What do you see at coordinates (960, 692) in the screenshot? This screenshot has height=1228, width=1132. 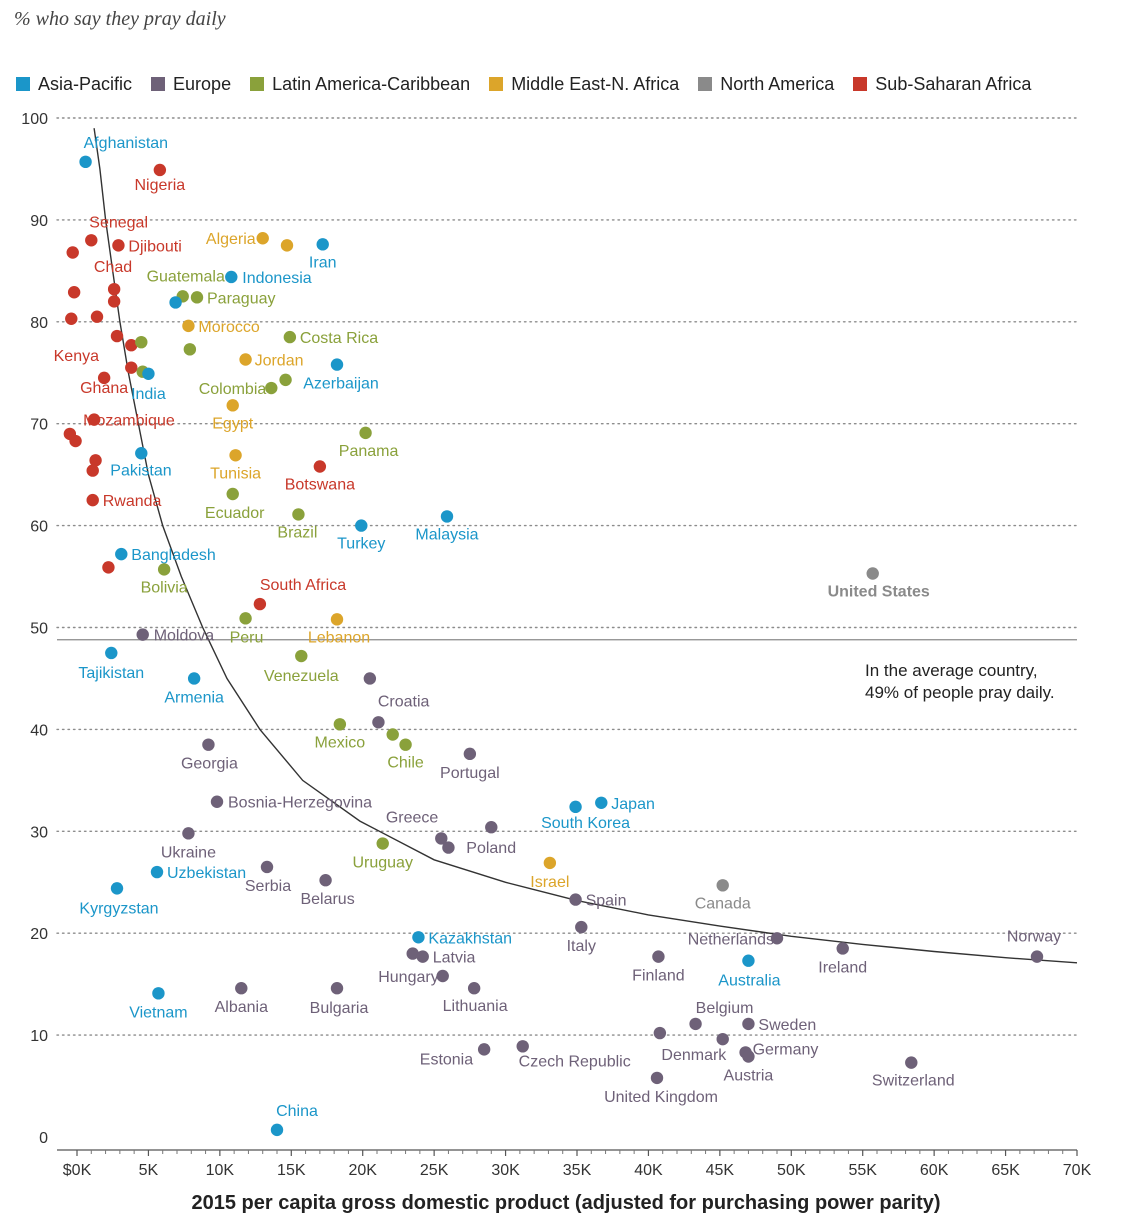 I see `average-annotation-line-2: 49% of people pray daily.` at bounding box center [960, 692].